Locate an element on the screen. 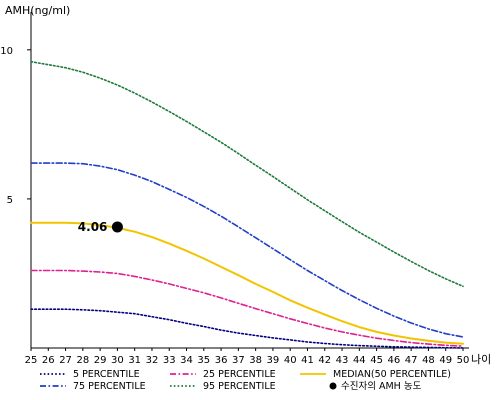 This screenshot has height=400, width=500. patient-amh-value-label: 4.06 is located at coordinates (93, 227).